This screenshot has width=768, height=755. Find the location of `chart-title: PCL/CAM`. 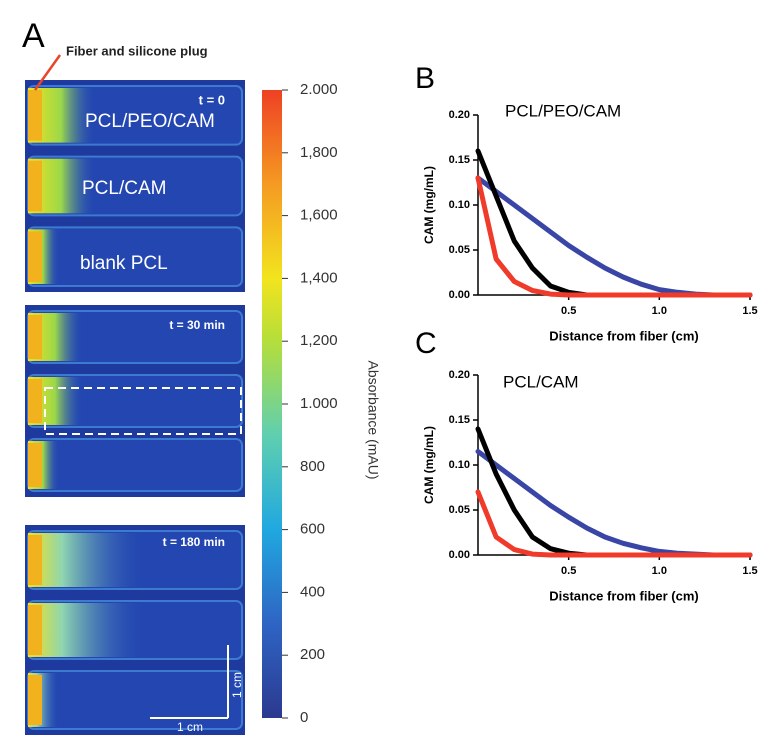

chart-title: PCL/CAM is located at coordinates (541, 381).